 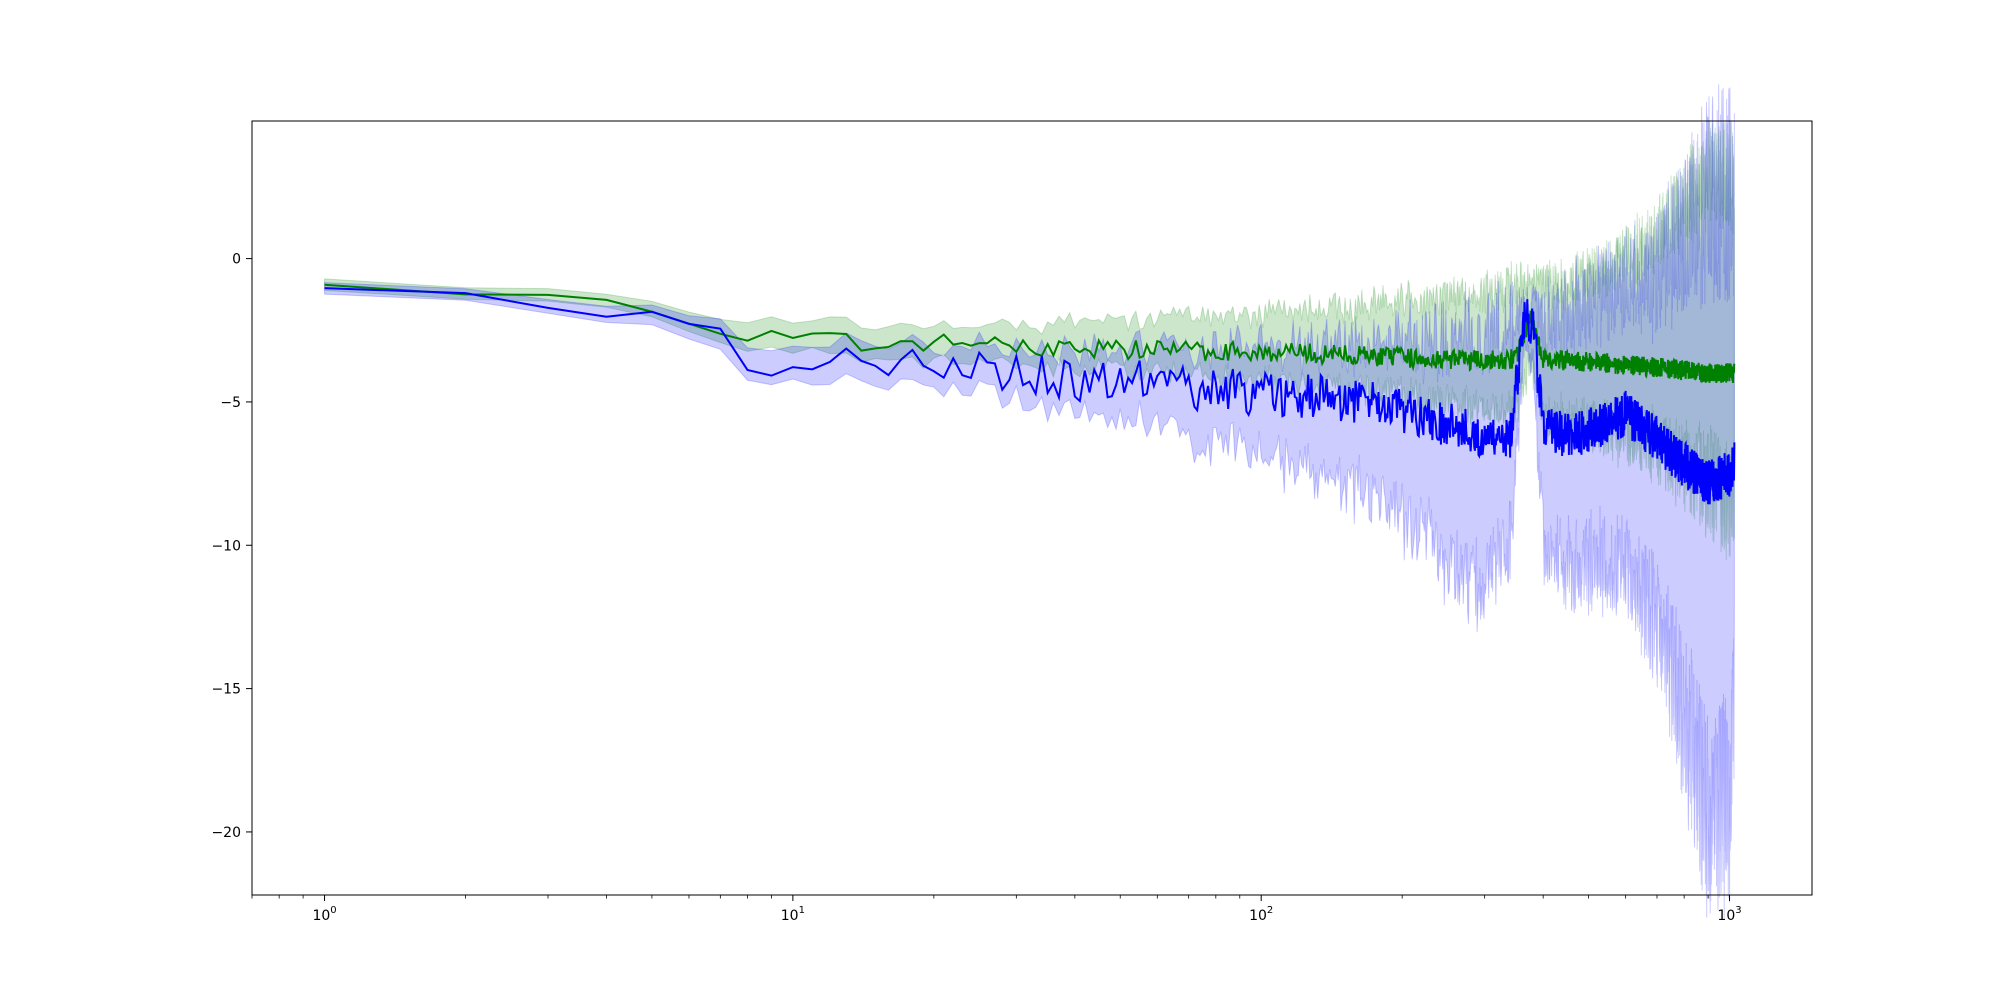 What do you see at coordinates (324, 914) in the screenshot?
I see `x-tick-label: 10⁰` at bounding box center [324, 914].